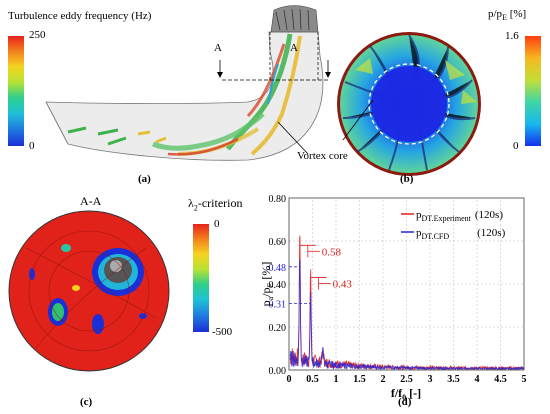 This screenshot has height=414, width=550. I want to click on chart-annotations: 0.58 0.43 0.48 0.31, so click(311, 277).